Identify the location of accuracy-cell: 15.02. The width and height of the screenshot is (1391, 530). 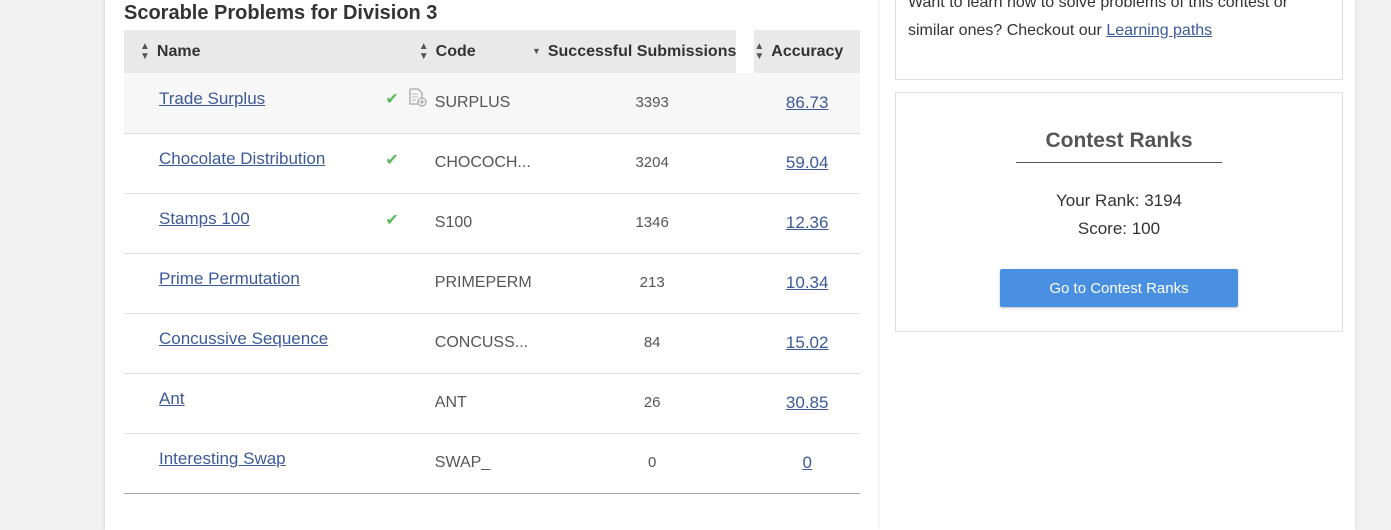
(807, 343).